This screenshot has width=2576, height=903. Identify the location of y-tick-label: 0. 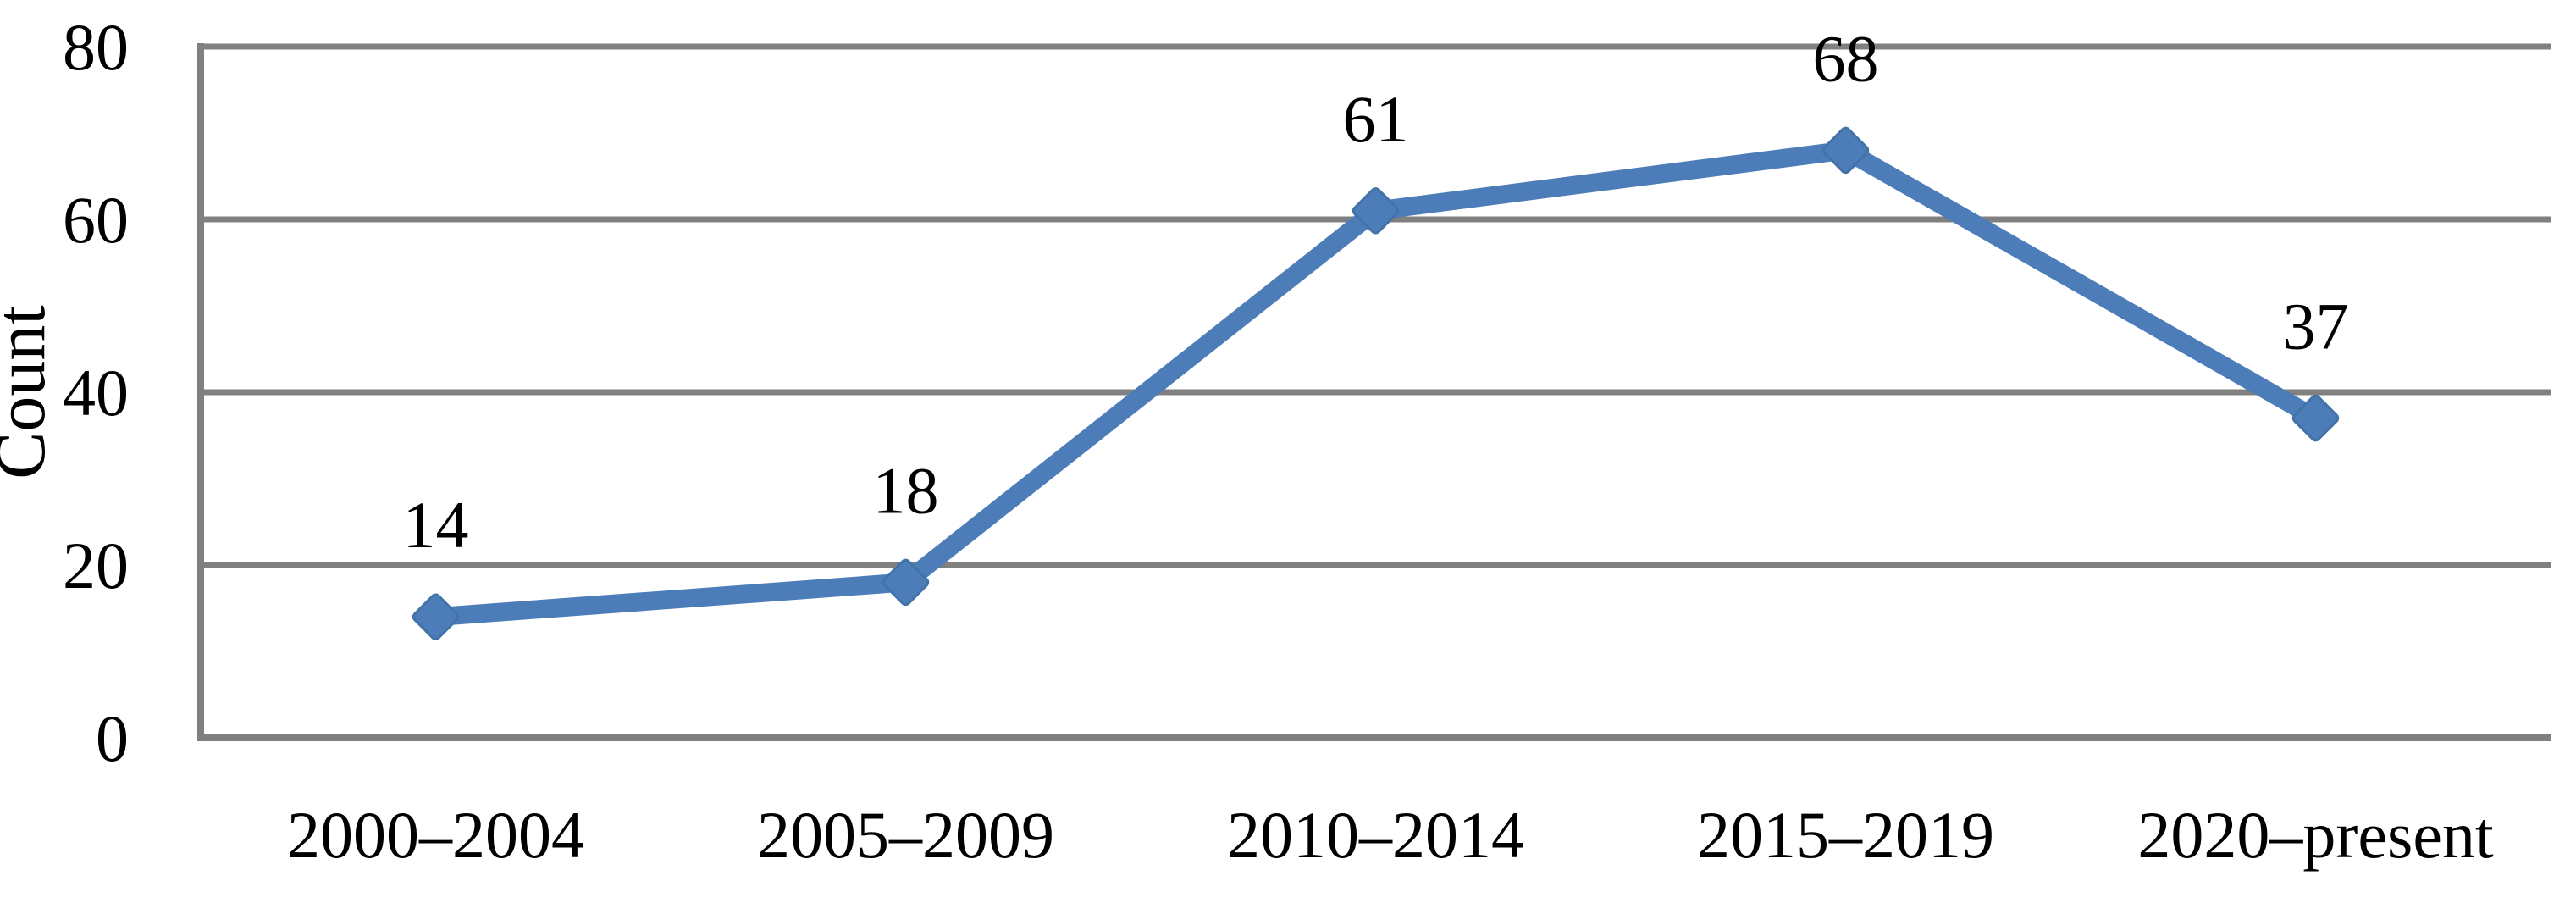
(112, 738).